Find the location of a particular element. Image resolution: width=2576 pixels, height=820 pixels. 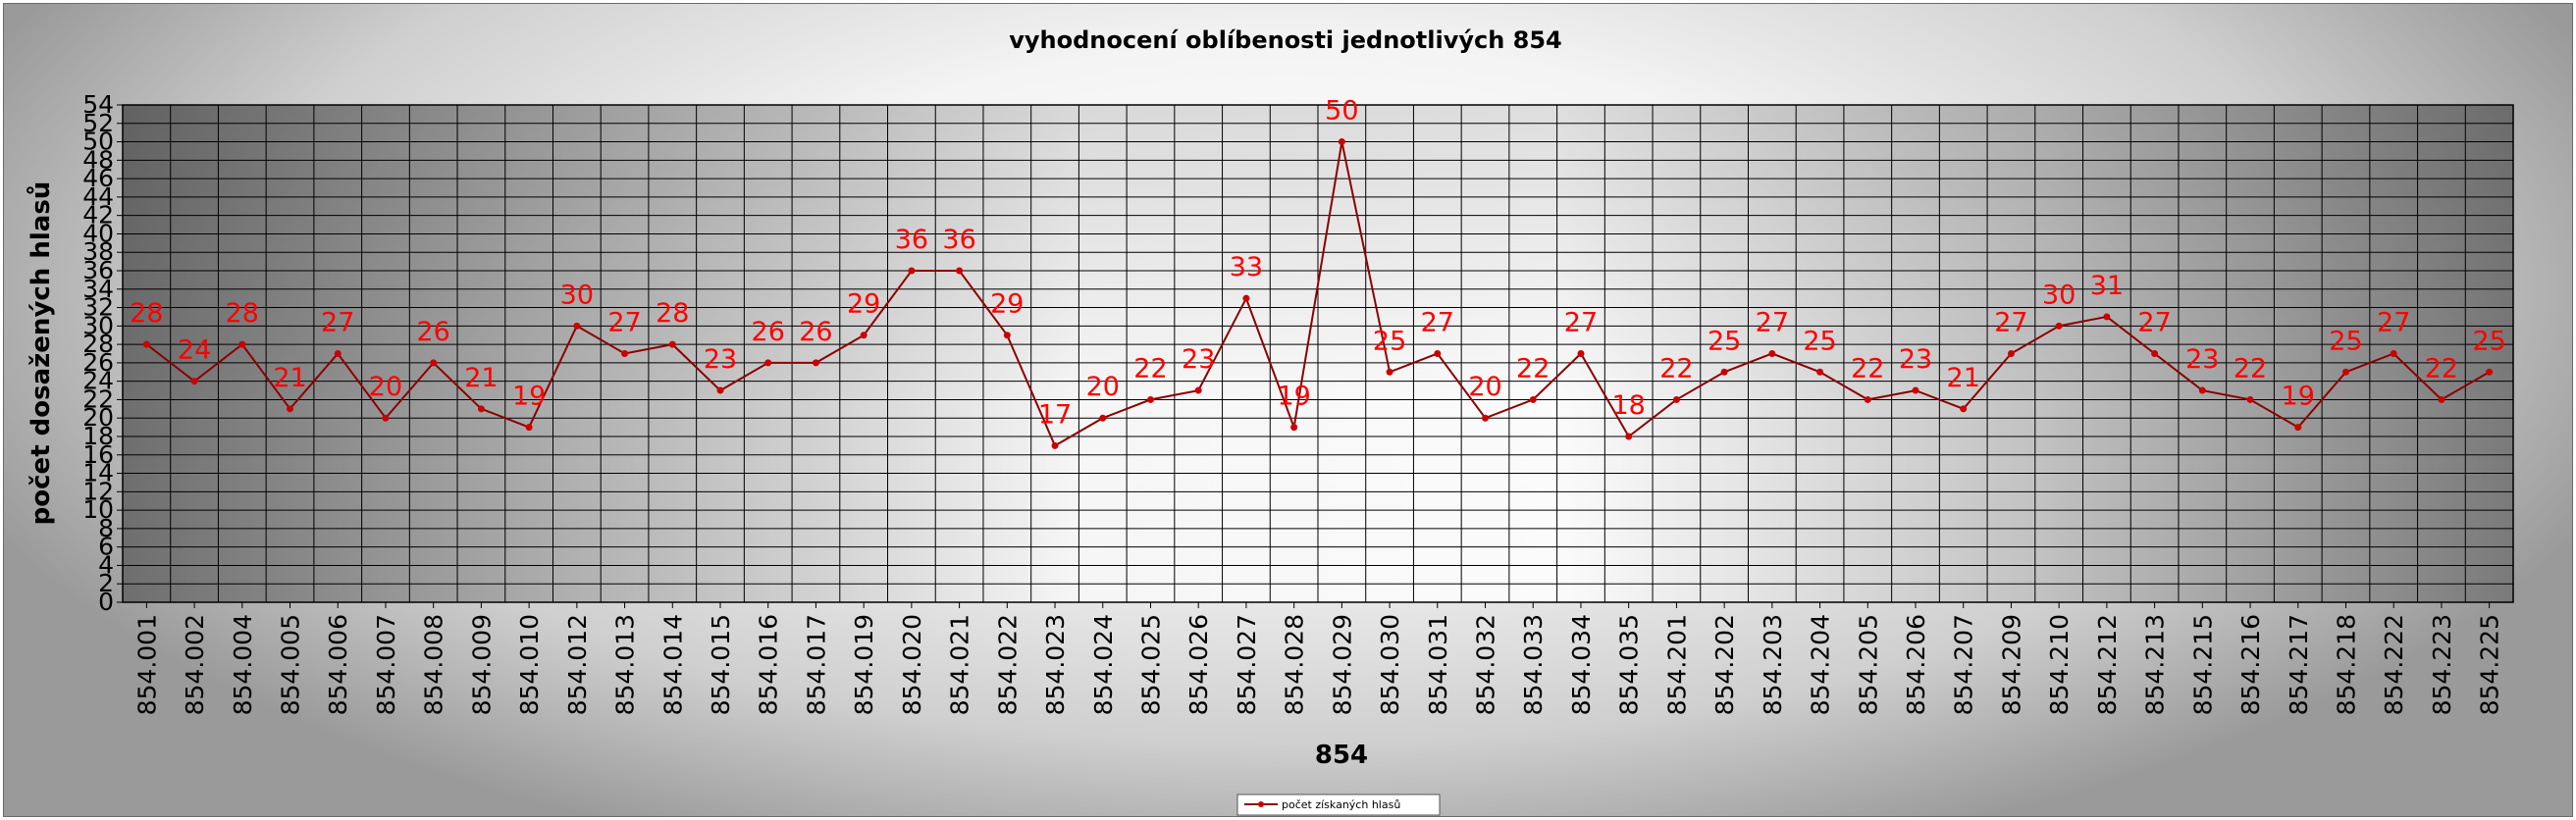

x-tick-label: 854.212 is located at coordinates (2107, 664).